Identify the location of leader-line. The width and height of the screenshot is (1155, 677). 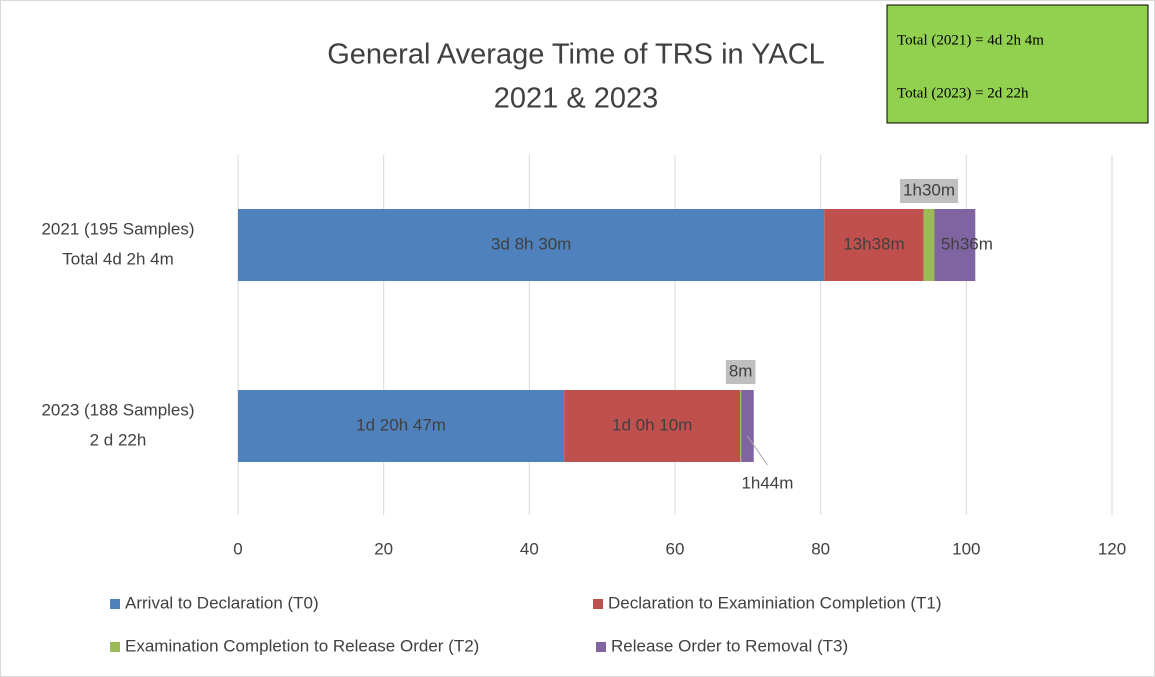
(757, 450).